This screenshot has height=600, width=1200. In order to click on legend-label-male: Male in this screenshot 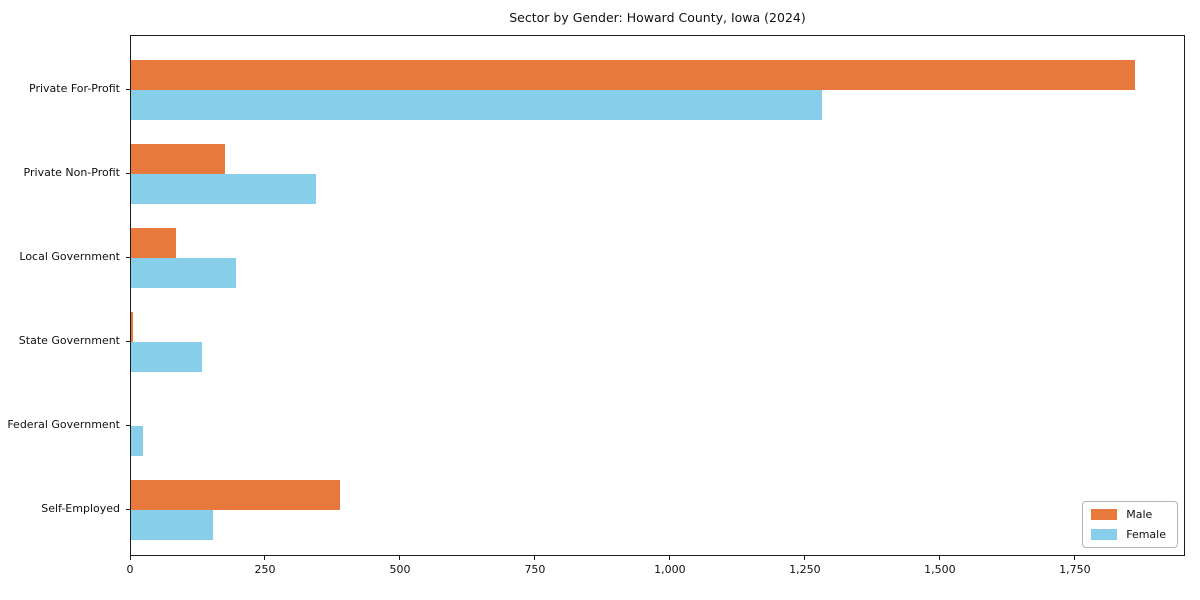, I will do `click(1139, 514)`.